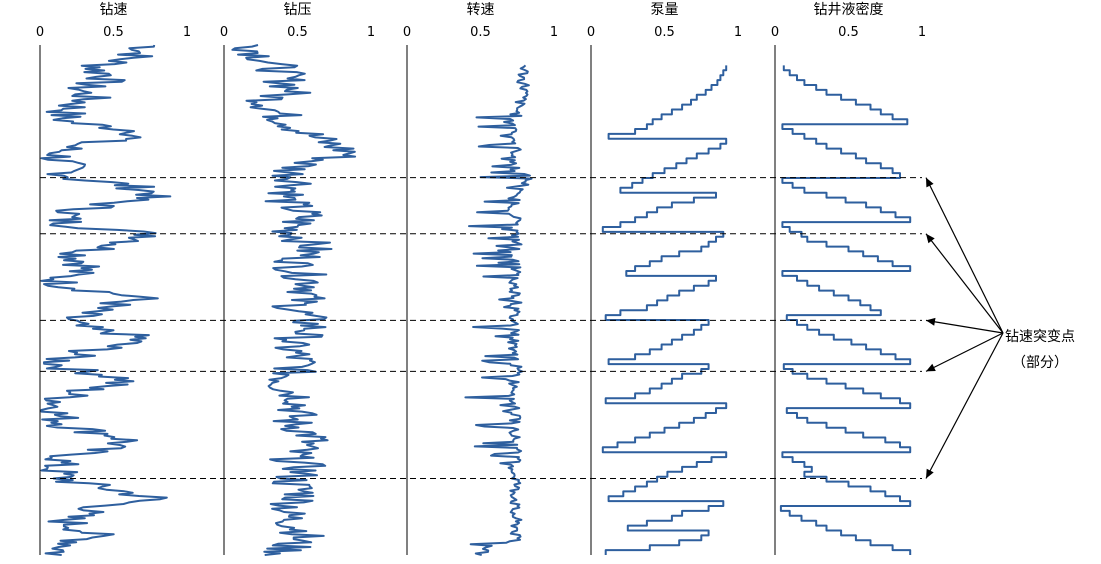 This screenshot has height=564, width=1101. What do you see at coordinates (1040, 363) in the screenshot?
I see `annotation-sublabel: （部分）` at bounding box center [1040, 363].